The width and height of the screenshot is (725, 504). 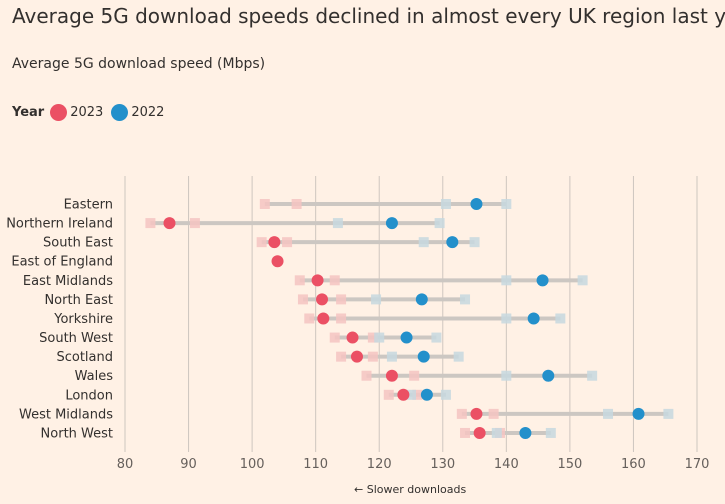 What do you see at coordinates (76, 338) in the screenshot?
I see `category-label: South West` at bounding box center [76, 338].